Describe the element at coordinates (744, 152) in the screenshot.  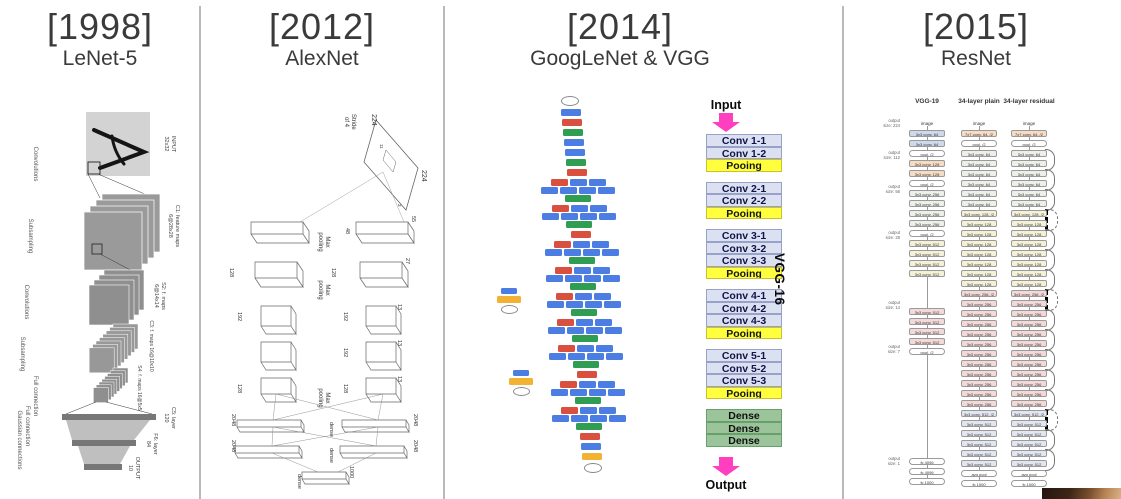
I see `conv-box: Conv 1-2` at that location.